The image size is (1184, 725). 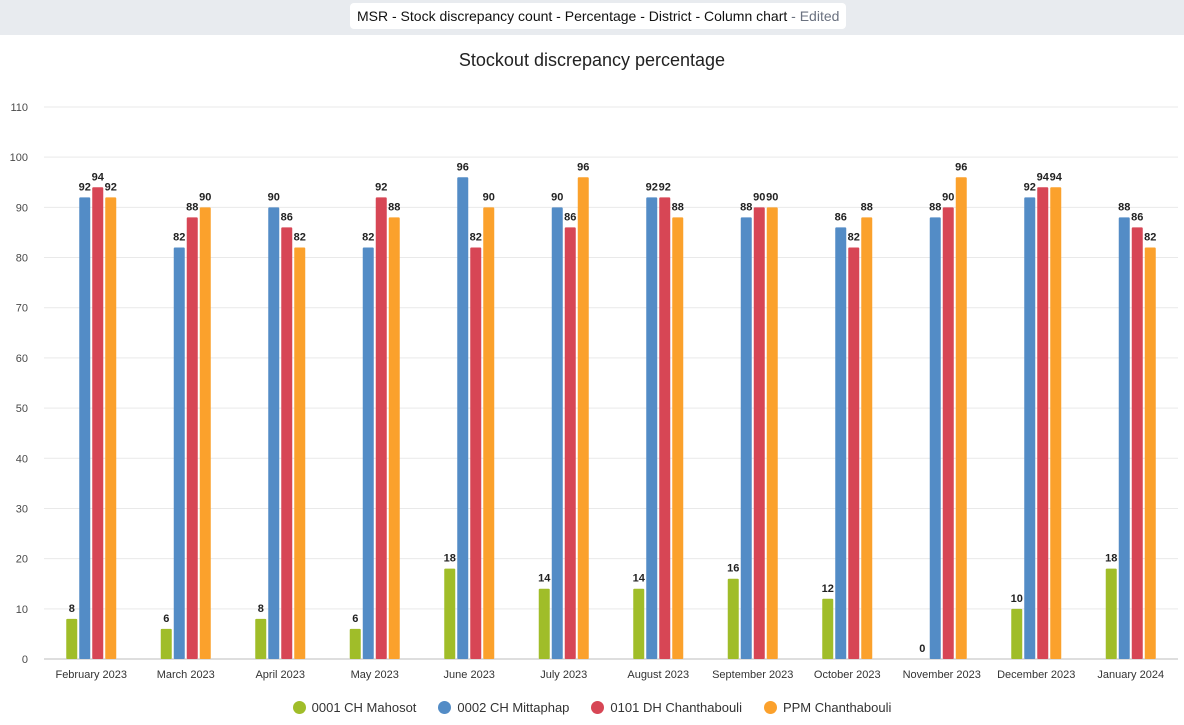 What do you see at coordinates (847, 675) in the screenshot?
I see `x-tick-label: October 2023` at bounding box center [847, 675].